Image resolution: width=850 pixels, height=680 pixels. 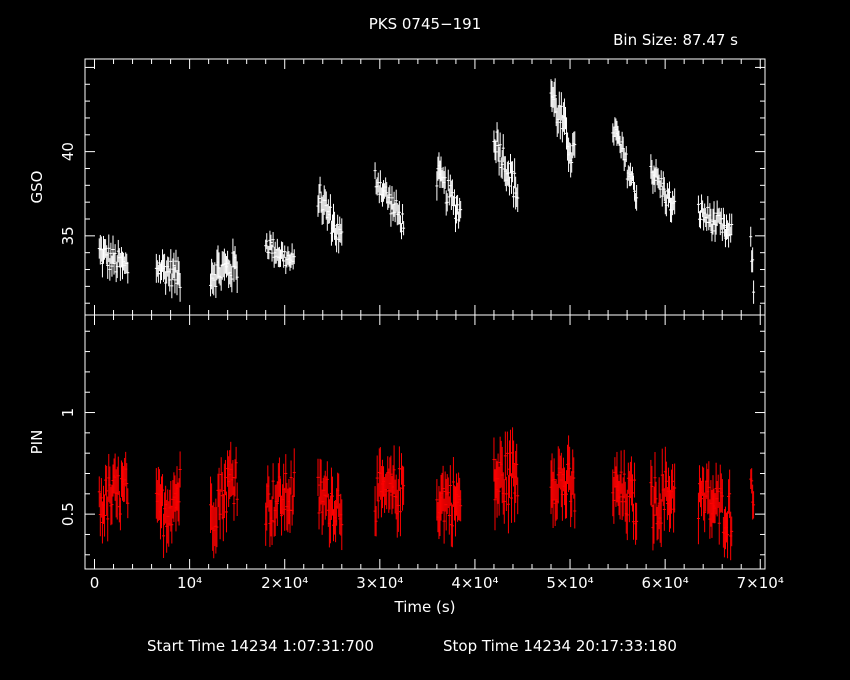 I want to click on y-tick-label: 40, so click(x=68, y=151).